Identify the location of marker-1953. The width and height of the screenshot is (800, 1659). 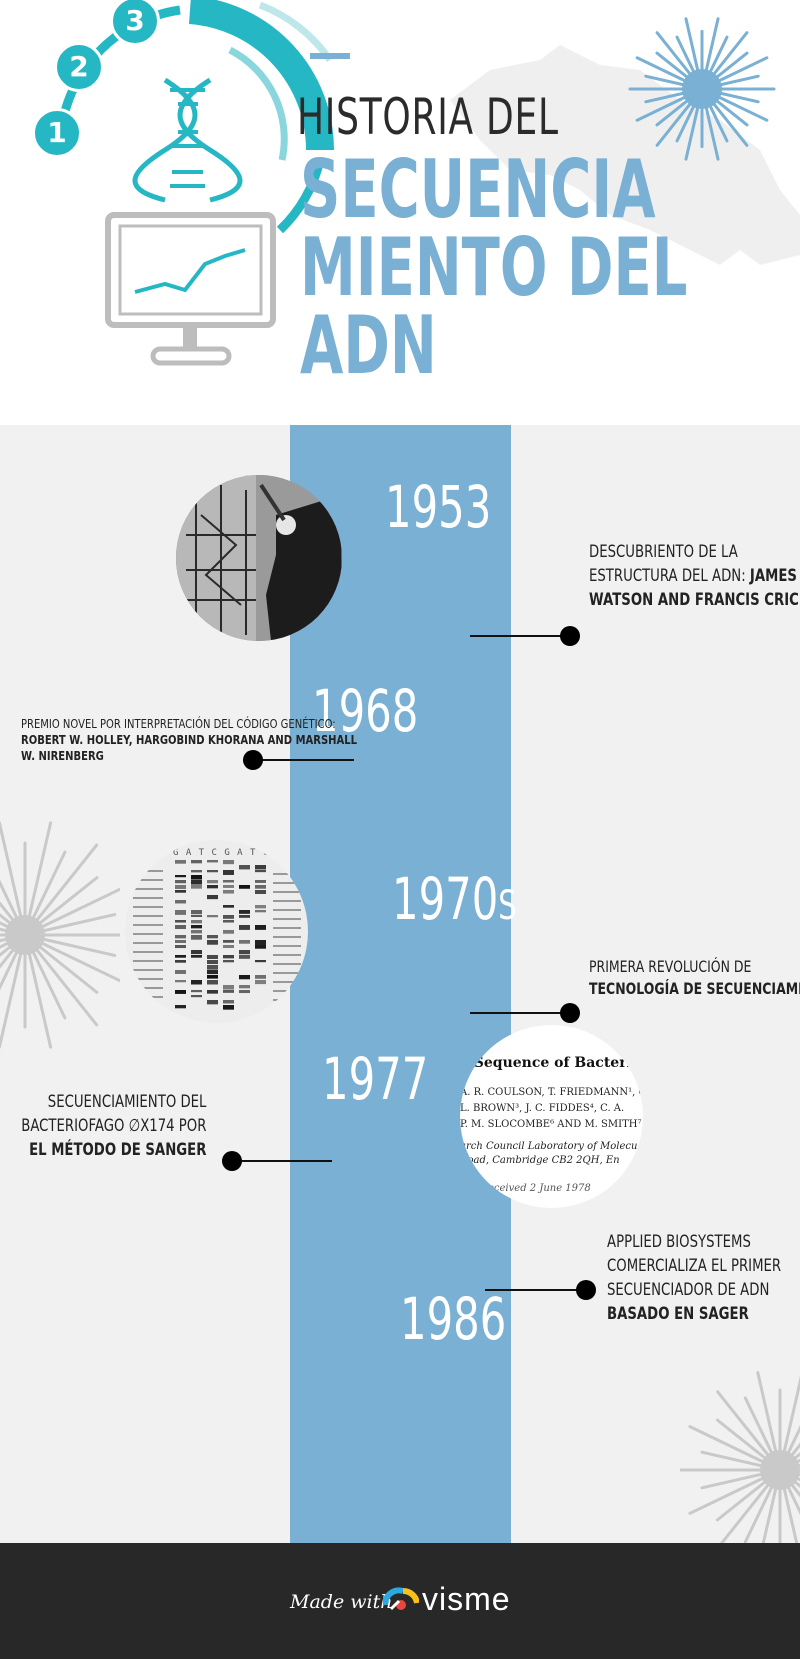
(570, 636).